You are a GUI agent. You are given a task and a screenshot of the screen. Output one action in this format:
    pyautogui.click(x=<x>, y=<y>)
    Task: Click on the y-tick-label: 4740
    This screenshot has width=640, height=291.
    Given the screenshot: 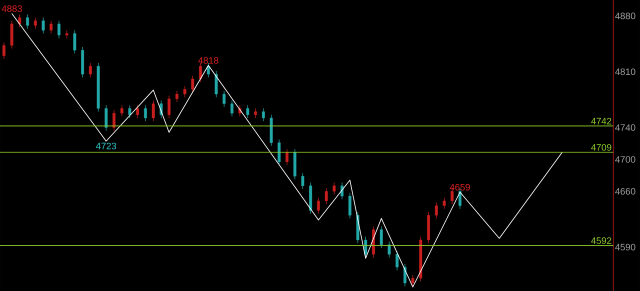 What is the action you would take?
    pyautogui.click(x=625, y=127)
    